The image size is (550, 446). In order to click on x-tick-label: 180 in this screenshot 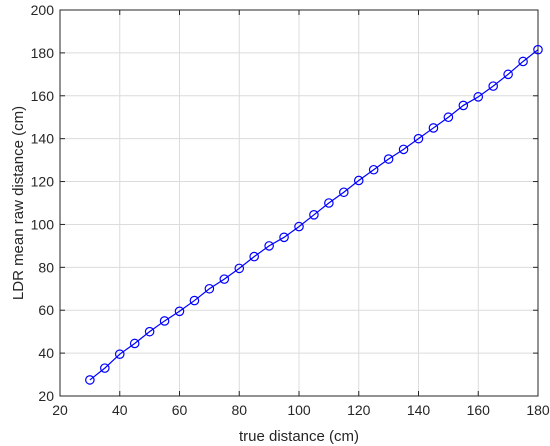, I will do `click(538, 410)`.